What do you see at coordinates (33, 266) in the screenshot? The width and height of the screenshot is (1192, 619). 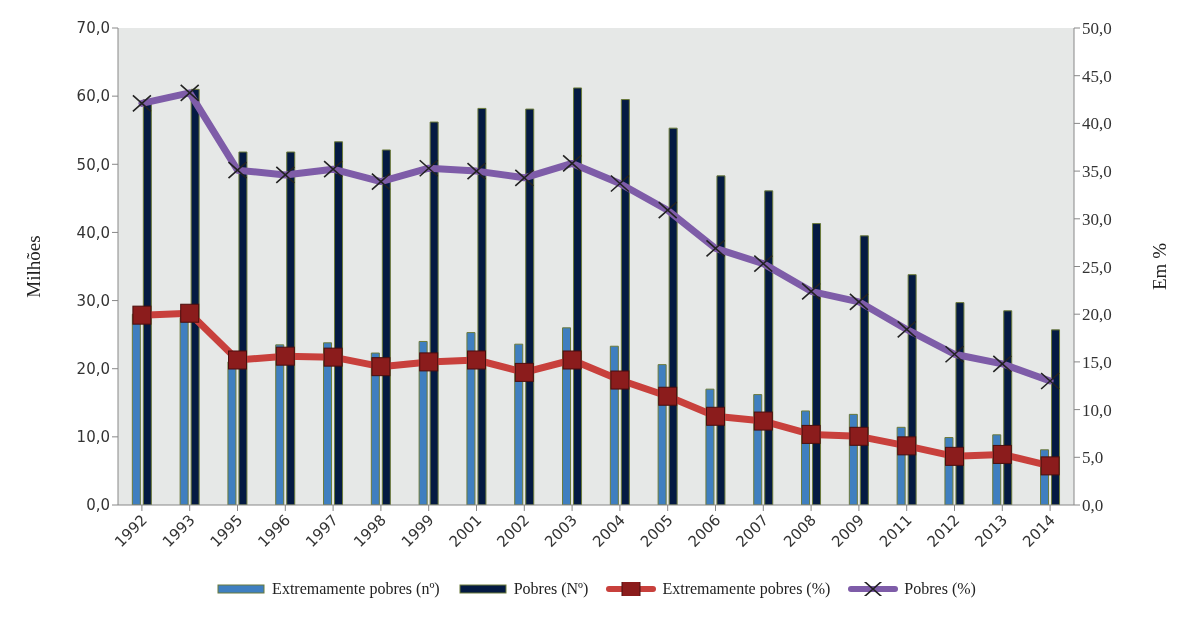 I see `y-axis-title: Milhões` at bounding box center [33, 266].